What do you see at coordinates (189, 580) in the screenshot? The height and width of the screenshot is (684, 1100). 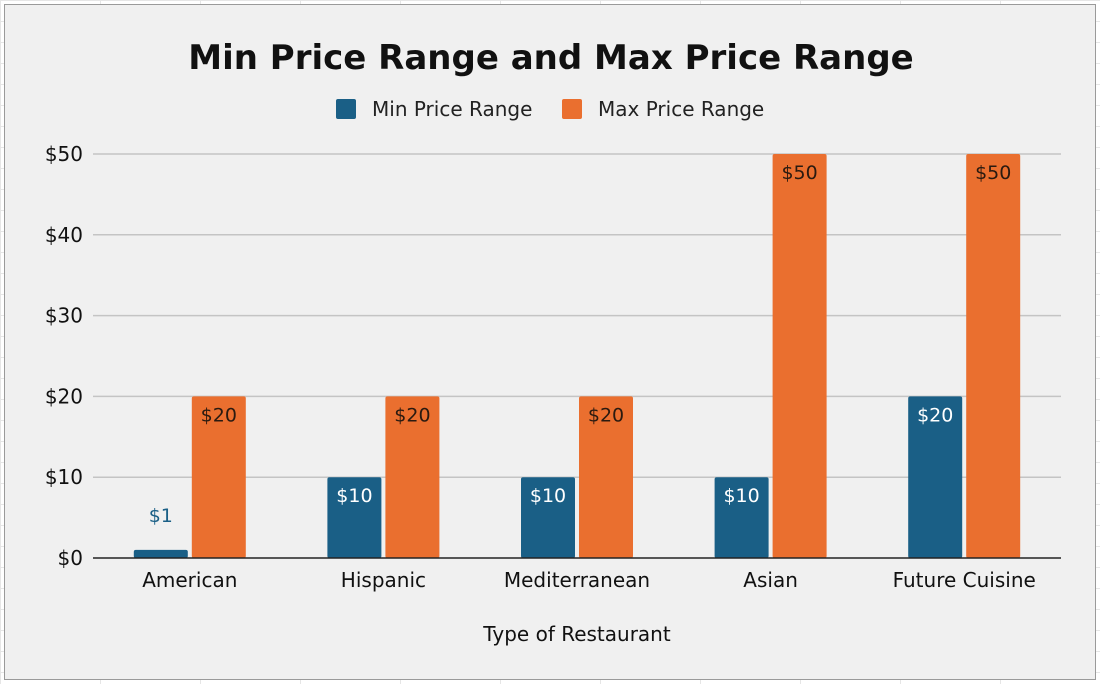 I see `x-category-label: American` at bounding box center [189, 580].